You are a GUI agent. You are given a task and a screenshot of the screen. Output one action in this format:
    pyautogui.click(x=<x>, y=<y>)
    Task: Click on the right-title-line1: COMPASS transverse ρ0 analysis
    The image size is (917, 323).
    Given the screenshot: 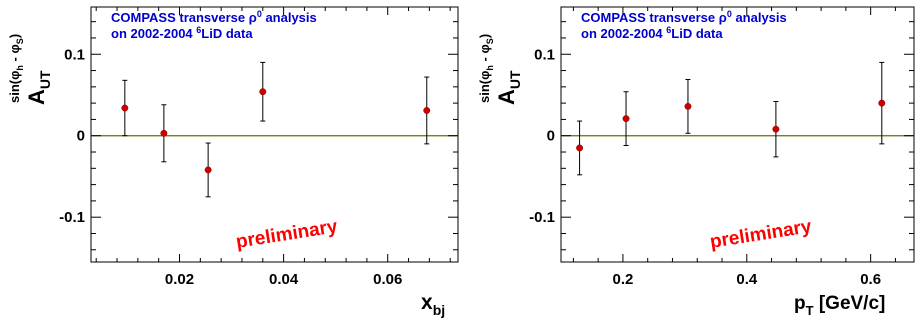 What is the action you would take?
    pyautogui.click(x=684, y=17)
    